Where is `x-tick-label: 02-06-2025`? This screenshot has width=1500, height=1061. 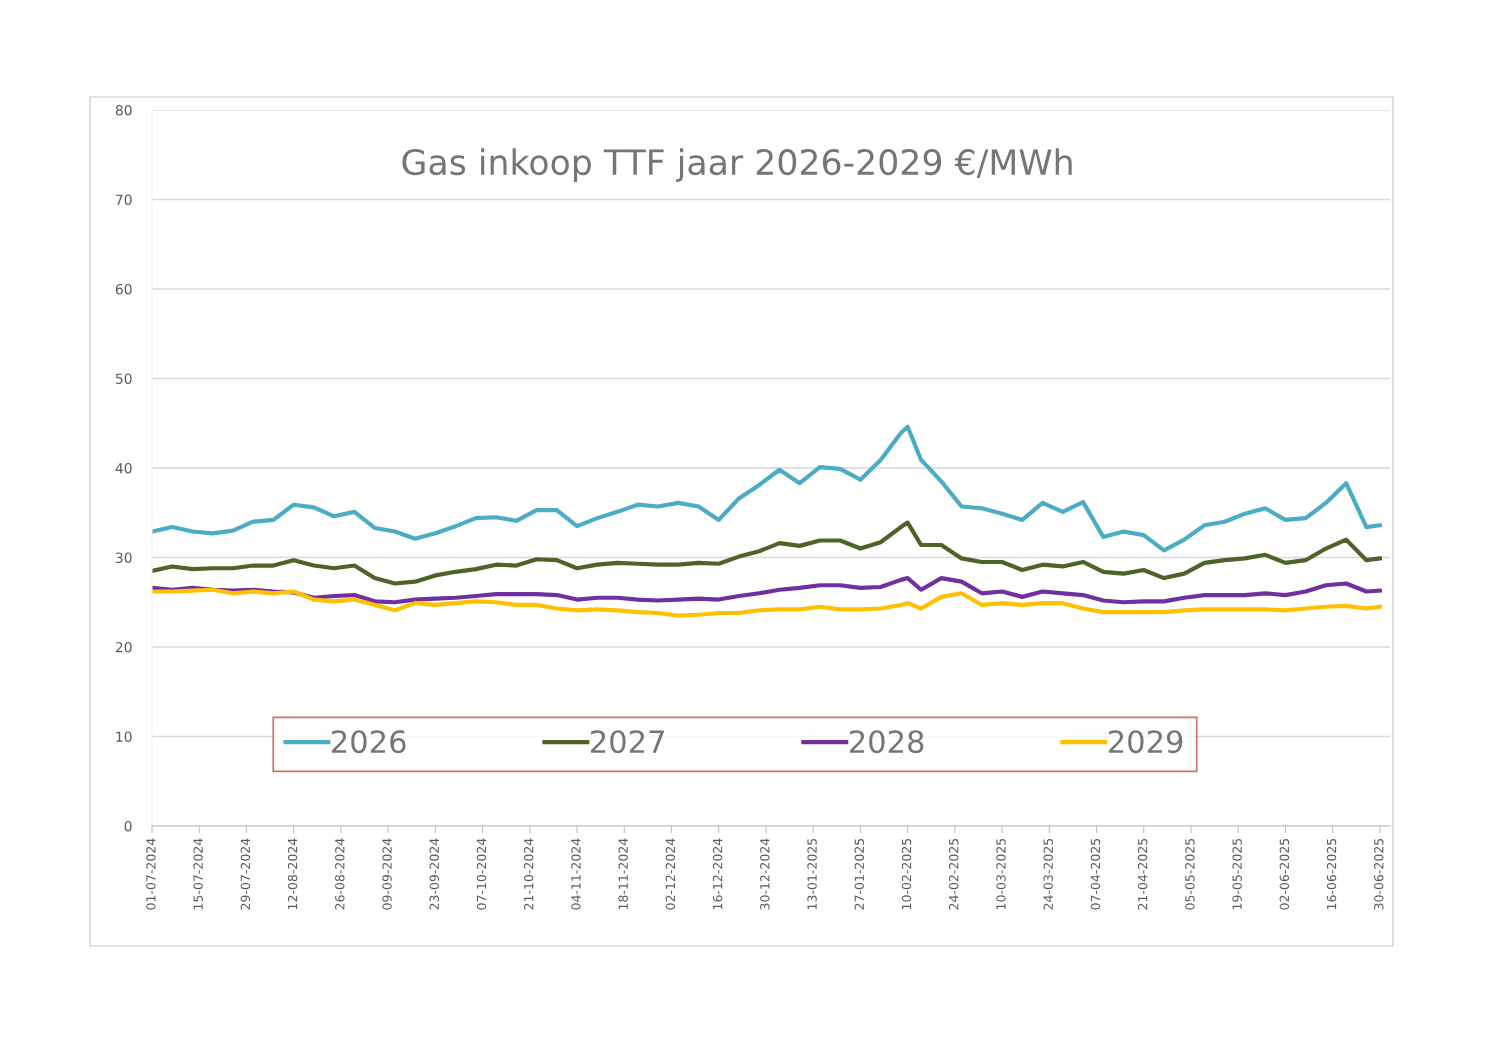 x-tick-label: 02-06-2025 is located at coordinates (1284, 874).